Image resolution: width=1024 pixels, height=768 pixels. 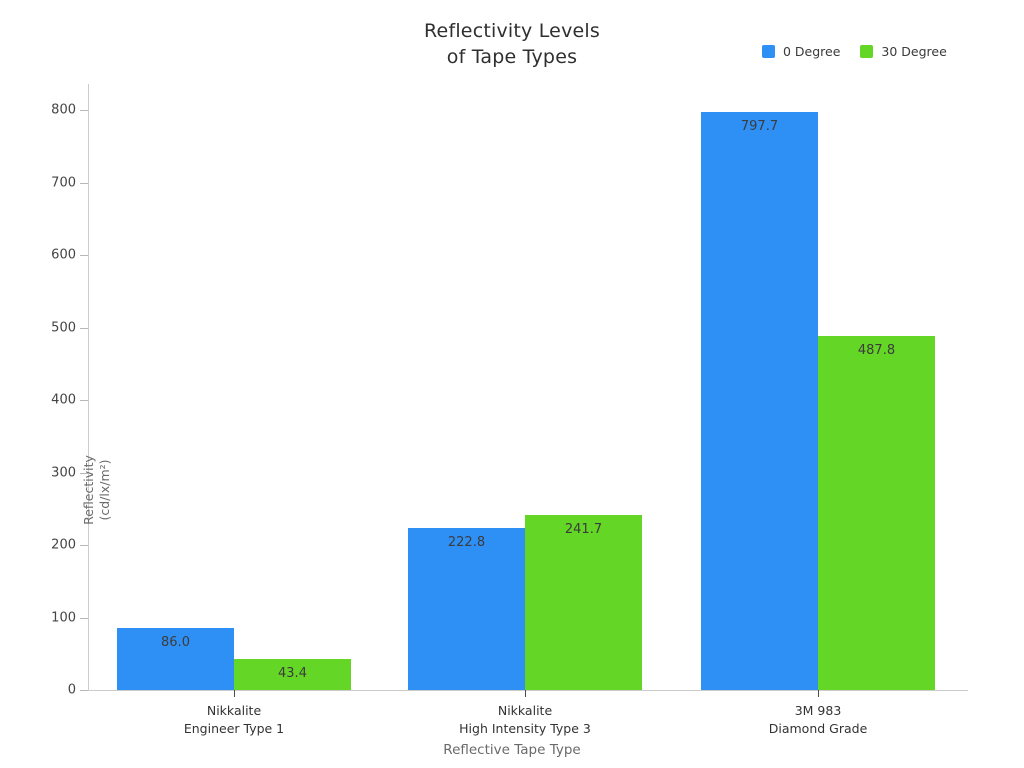 I want to click on y-axis-tick-label: 200, so click(x=63, y=545).